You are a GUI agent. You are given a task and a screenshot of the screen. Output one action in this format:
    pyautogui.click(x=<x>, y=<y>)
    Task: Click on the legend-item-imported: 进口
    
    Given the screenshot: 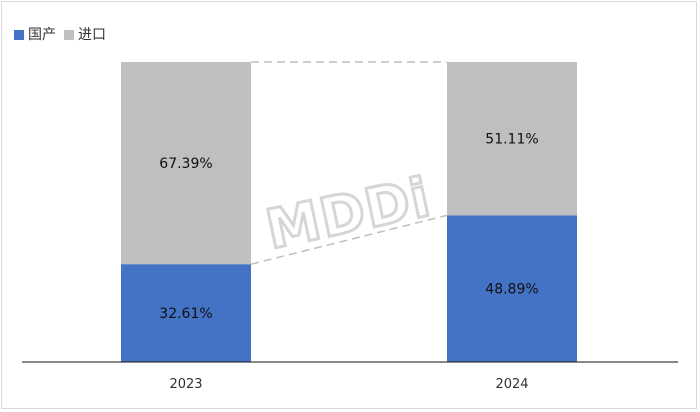 What is the action you would take?
    pyautogui.click(x=85, y=35)
    